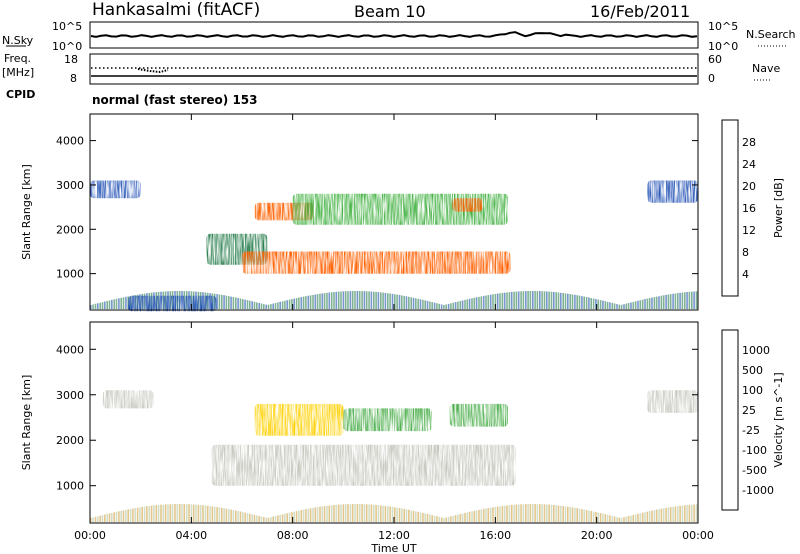 The height and width of the screenshot is (554, 800). What do you see at coordinates (771, 34) in the screenshot?
I see `nsearch-label: N.Search` at bounding box center [771, 34].